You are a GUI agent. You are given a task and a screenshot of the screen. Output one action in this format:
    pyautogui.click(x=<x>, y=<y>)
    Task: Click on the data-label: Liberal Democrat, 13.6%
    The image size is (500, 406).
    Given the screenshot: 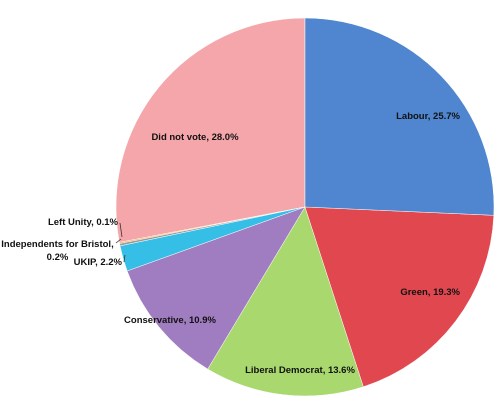 What is the action you would take?
    pyautogui.click(x=300, y=370)
    